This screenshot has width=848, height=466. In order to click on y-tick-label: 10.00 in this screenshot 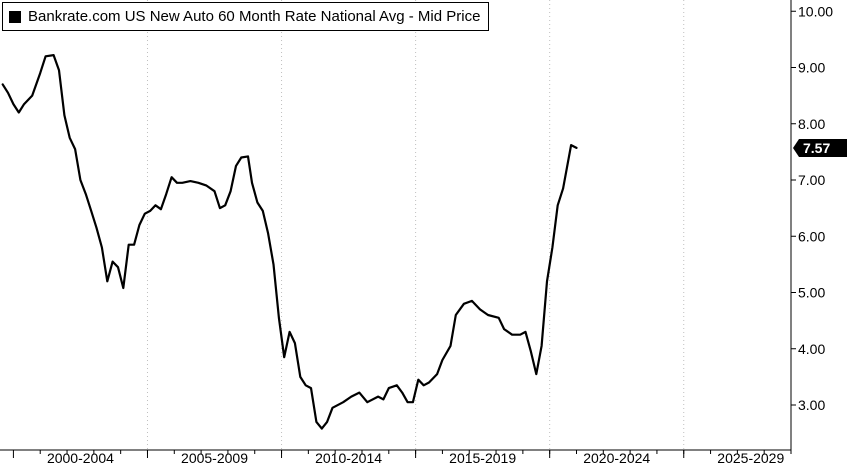, I will do `click(815, 11)`.